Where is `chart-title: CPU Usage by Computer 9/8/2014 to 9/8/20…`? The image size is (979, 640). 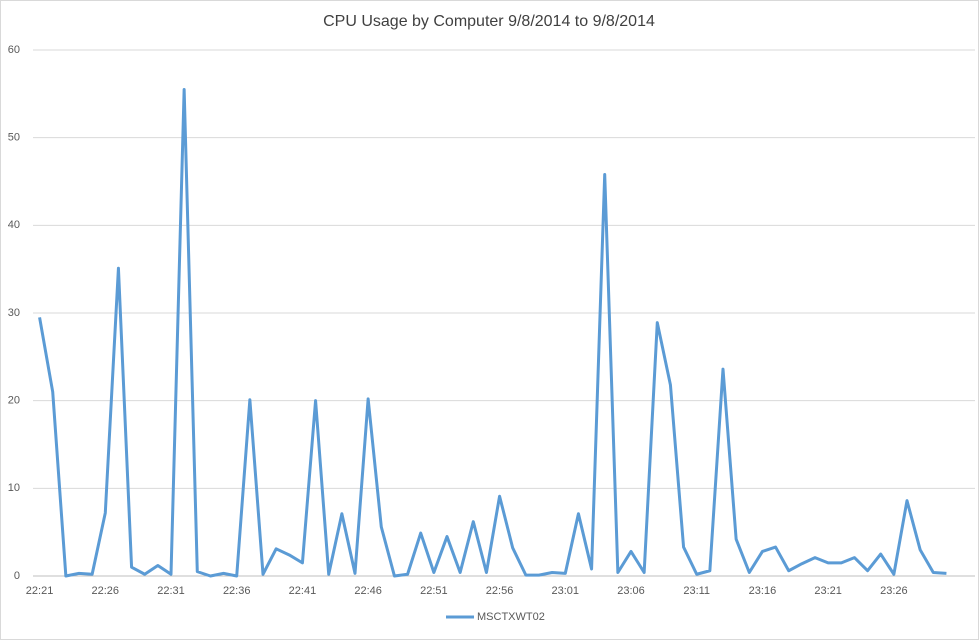 chart-title: CPU Usage by Computer 9/8/2014 to 9/8/20… is located at coordinates (489, 21).